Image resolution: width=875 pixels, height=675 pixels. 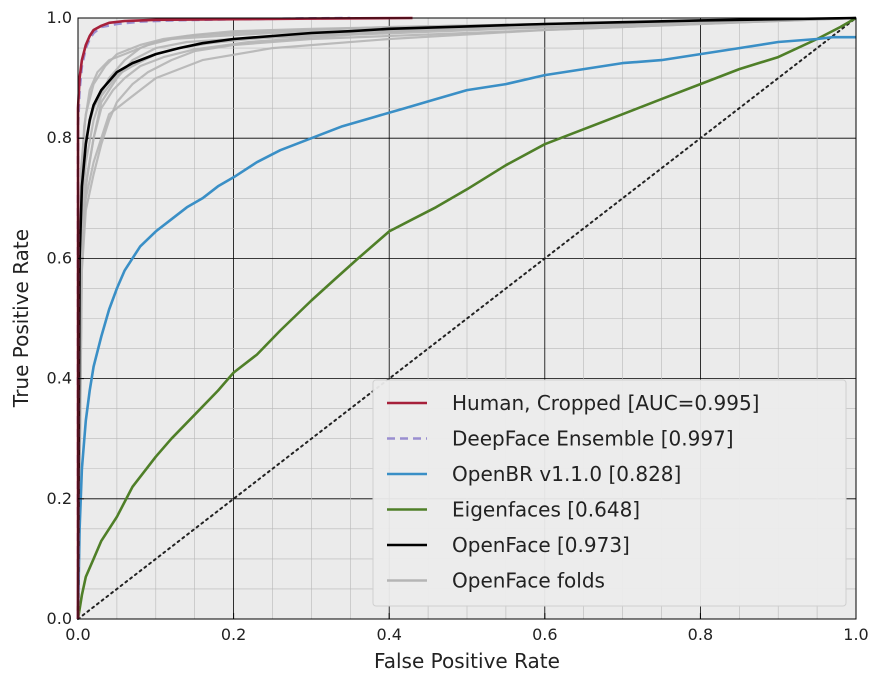 What do you see at coordinates (59, 498) in the screenshot?
I see `y-tick-label: 0.2` at bounding box center [59, 498].